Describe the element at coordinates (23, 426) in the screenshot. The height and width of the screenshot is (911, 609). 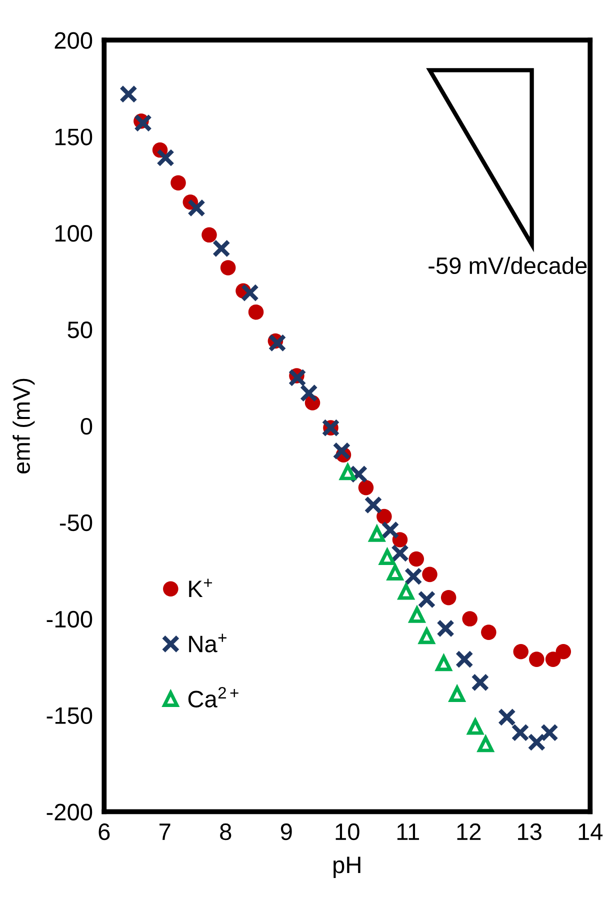
I see `y-axis-title: emf (mV)` at that location.